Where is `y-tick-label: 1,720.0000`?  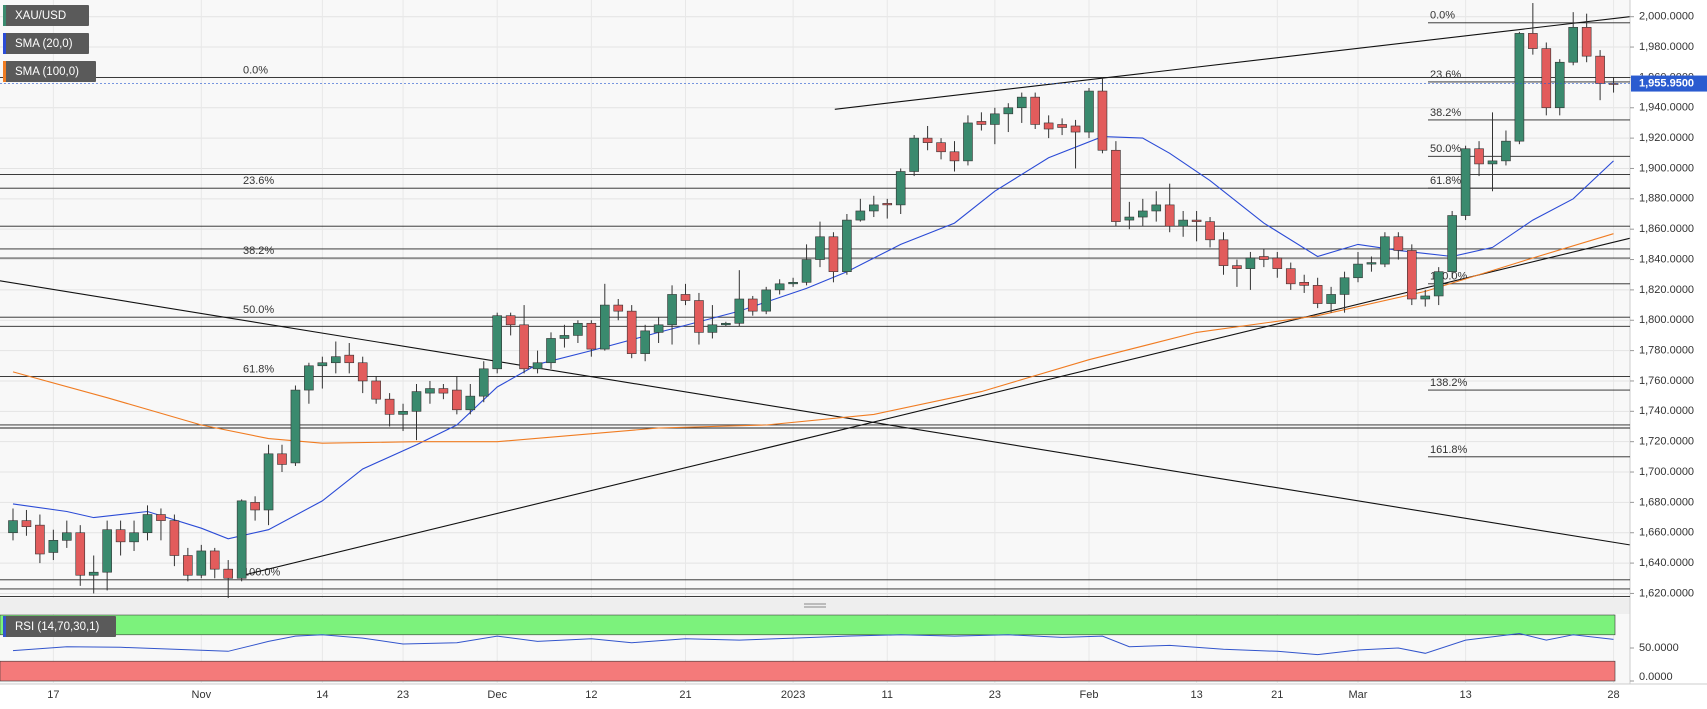
y-tick-label: 1,720.0000 is located at coordinates (1666, 442).